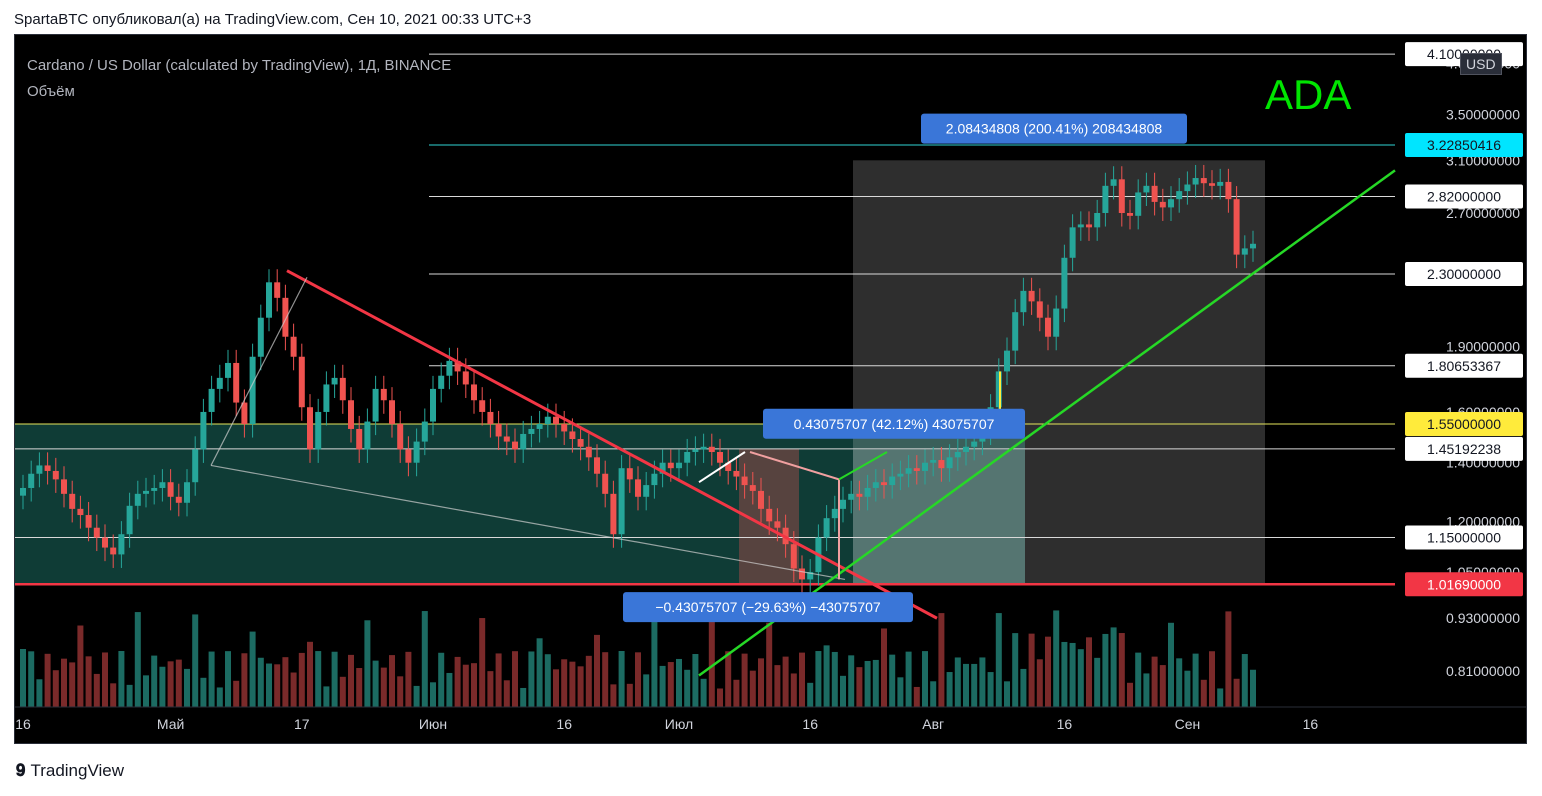 This screenshot has width=1542, height=796. What do you see at coordinates (933, 724) in the screenshot?
I see `x-tick-label: Авг` at bounding box center [933, 724].